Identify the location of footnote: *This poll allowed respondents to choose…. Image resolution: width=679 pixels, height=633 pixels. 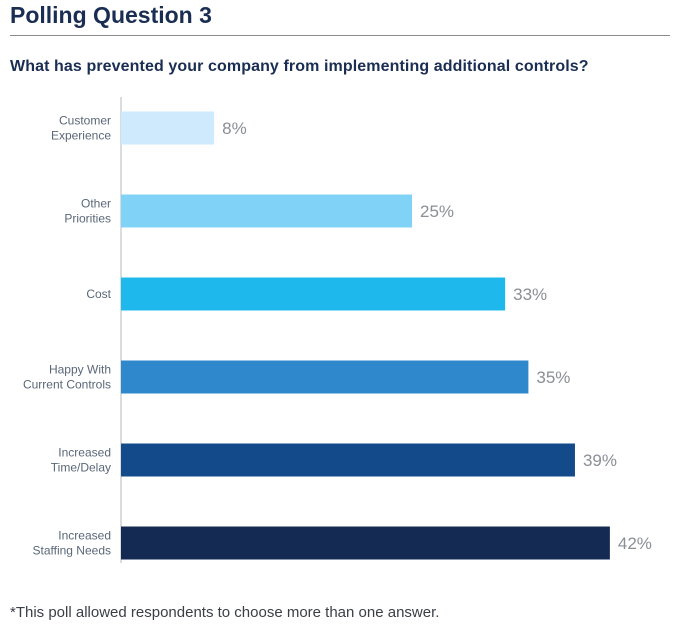
(225, 612).